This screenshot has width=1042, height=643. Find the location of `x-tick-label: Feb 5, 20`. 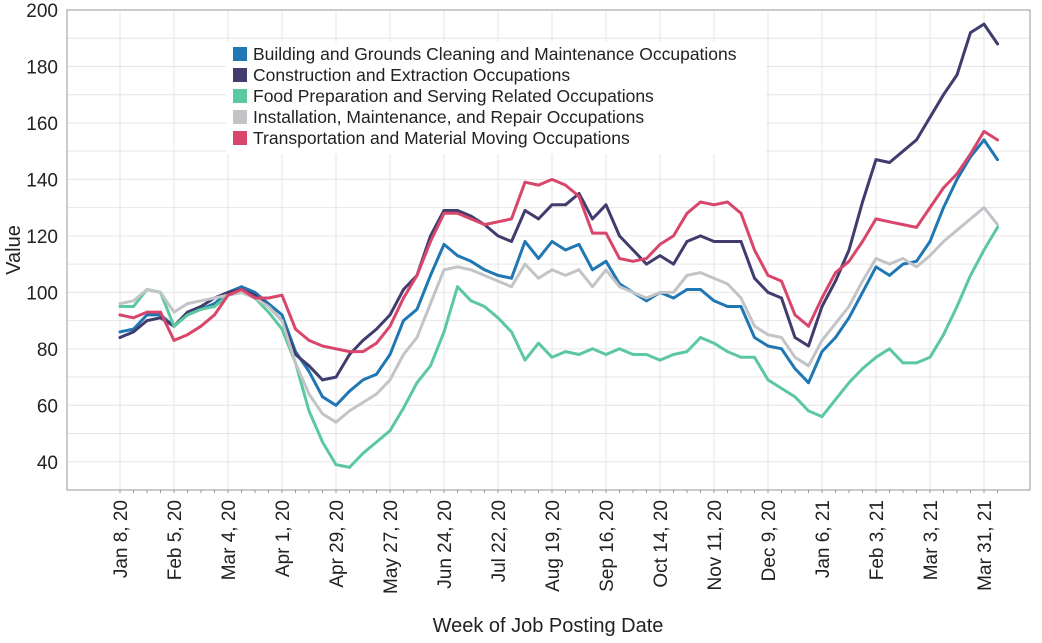

x-tick-label: Feb 5, 20 is located at coordinates (175, 540).